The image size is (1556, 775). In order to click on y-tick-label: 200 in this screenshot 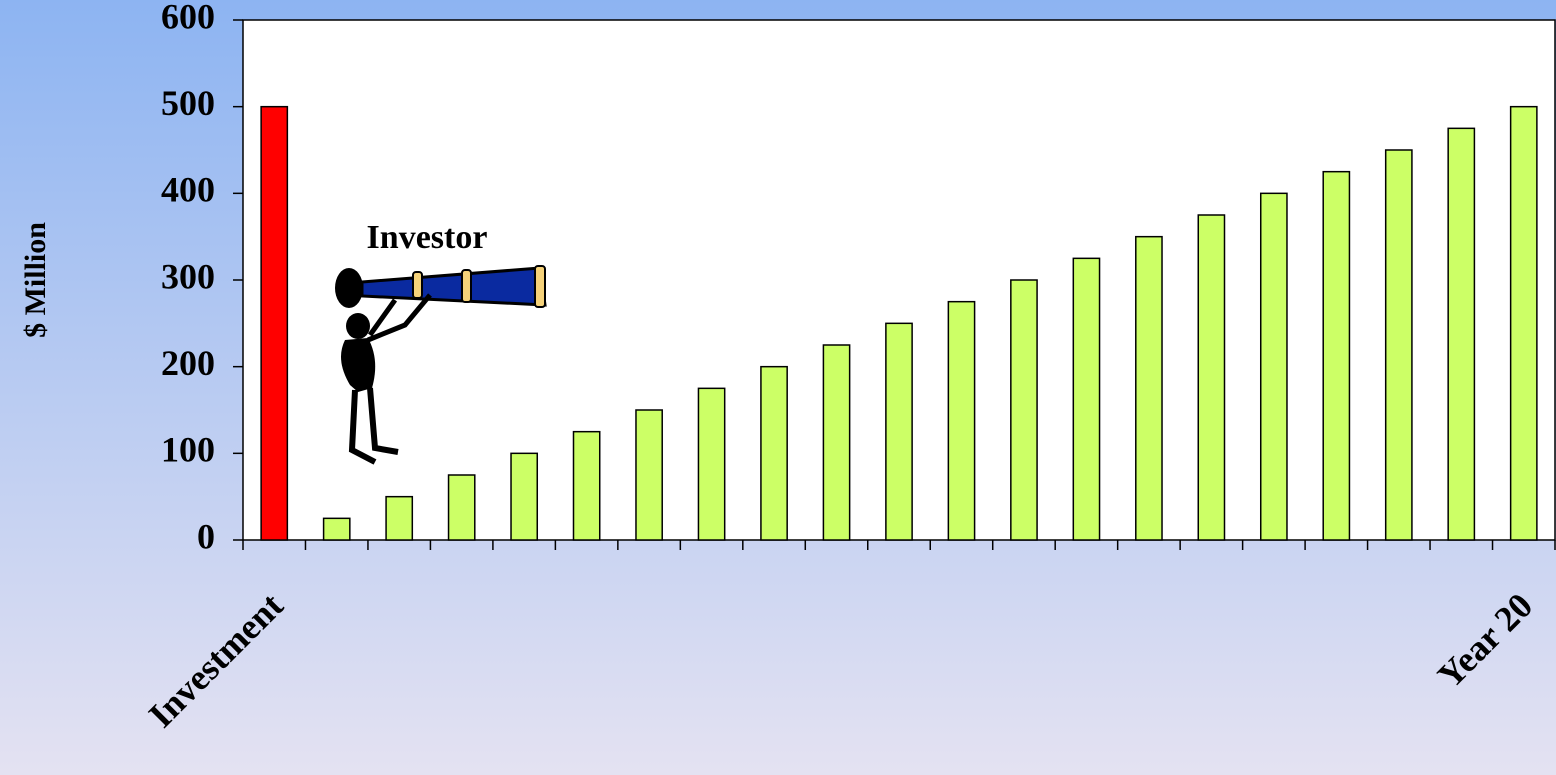, I will do `click(188, 363)`.